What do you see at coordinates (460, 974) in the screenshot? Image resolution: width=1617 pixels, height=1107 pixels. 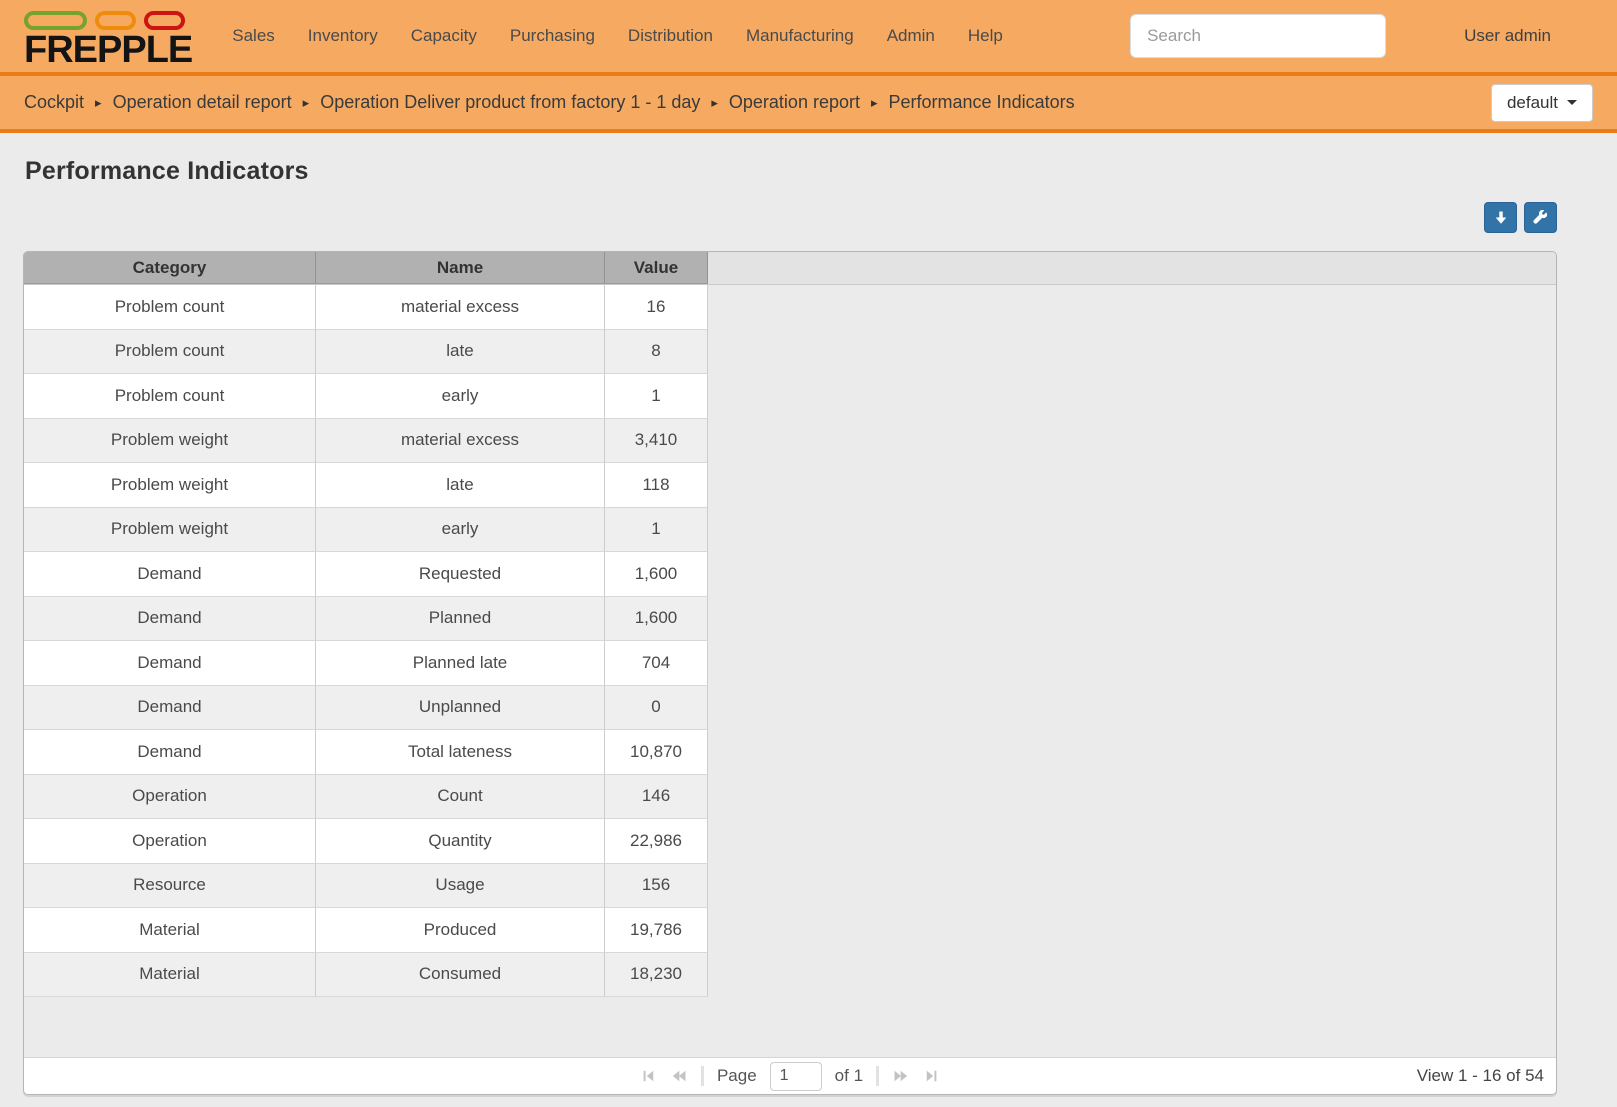 I see `cell-name: Consumed` at bounding box center [460, 974].